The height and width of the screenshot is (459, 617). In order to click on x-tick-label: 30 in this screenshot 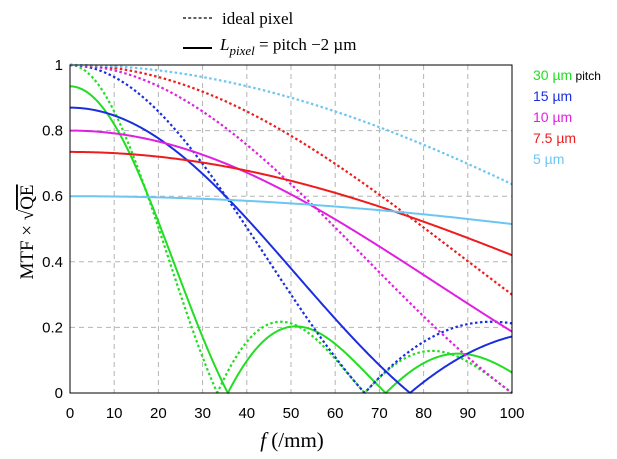, I will do `click(202, 413)`.